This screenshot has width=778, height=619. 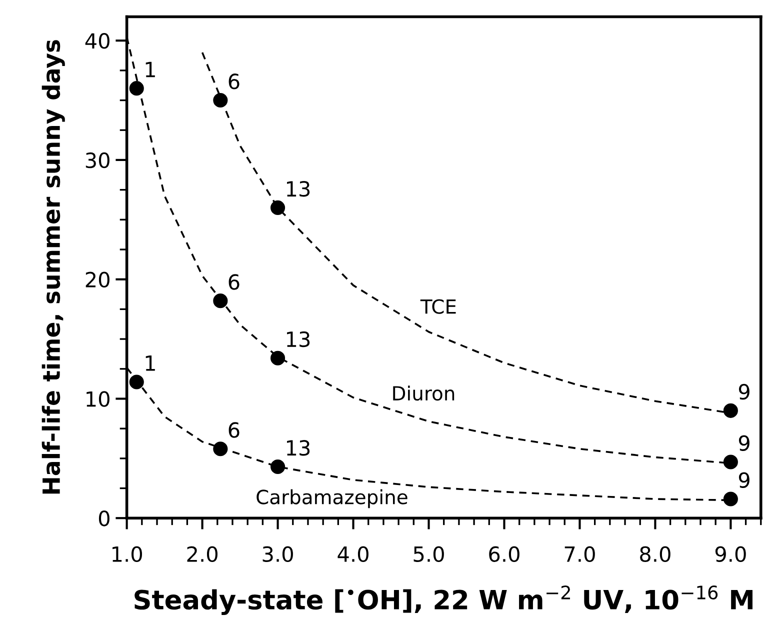 I want to click on x-tick-label: 1.0, so click(x=127, y=554).